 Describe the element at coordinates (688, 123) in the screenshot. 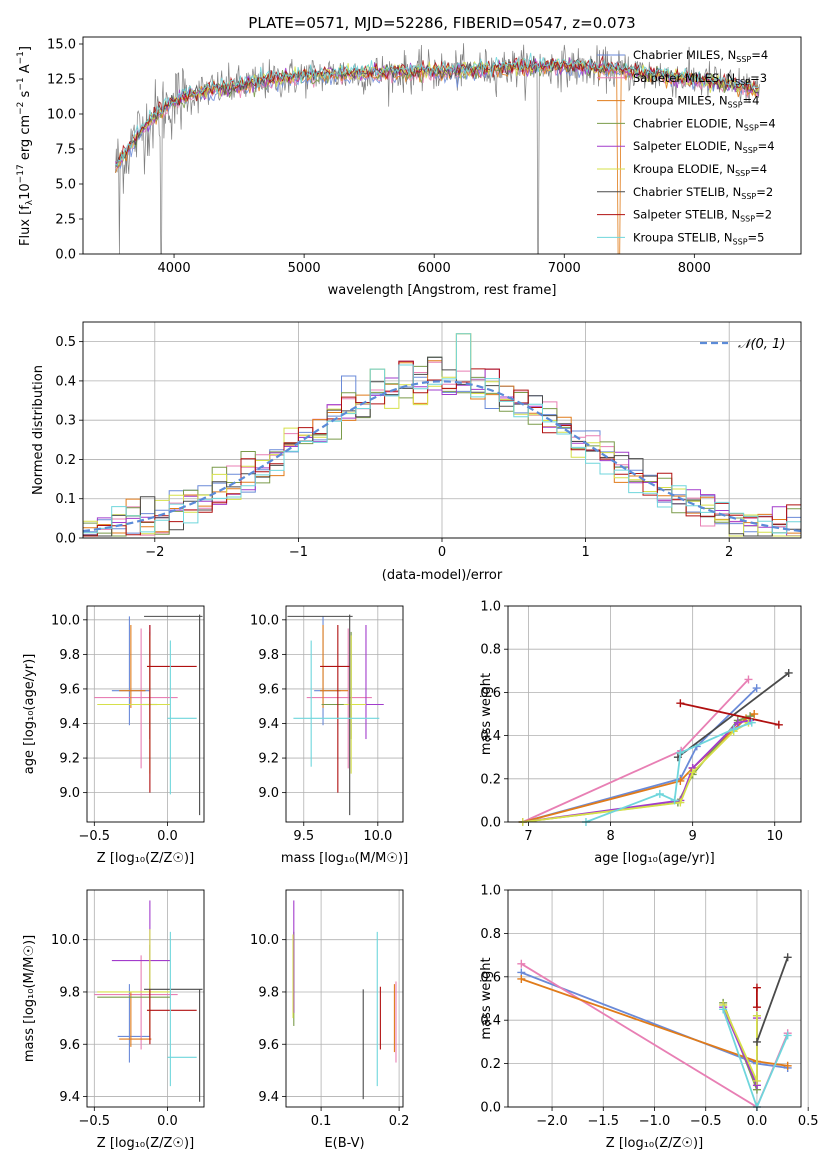

I see `label-part: Chabrier ELODIE, N` at that location.